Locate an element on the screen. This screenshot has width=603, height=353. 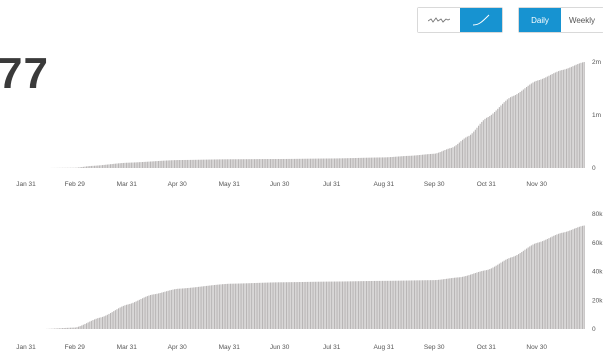
daily-button: Daily is located at coordinates (540, 20).